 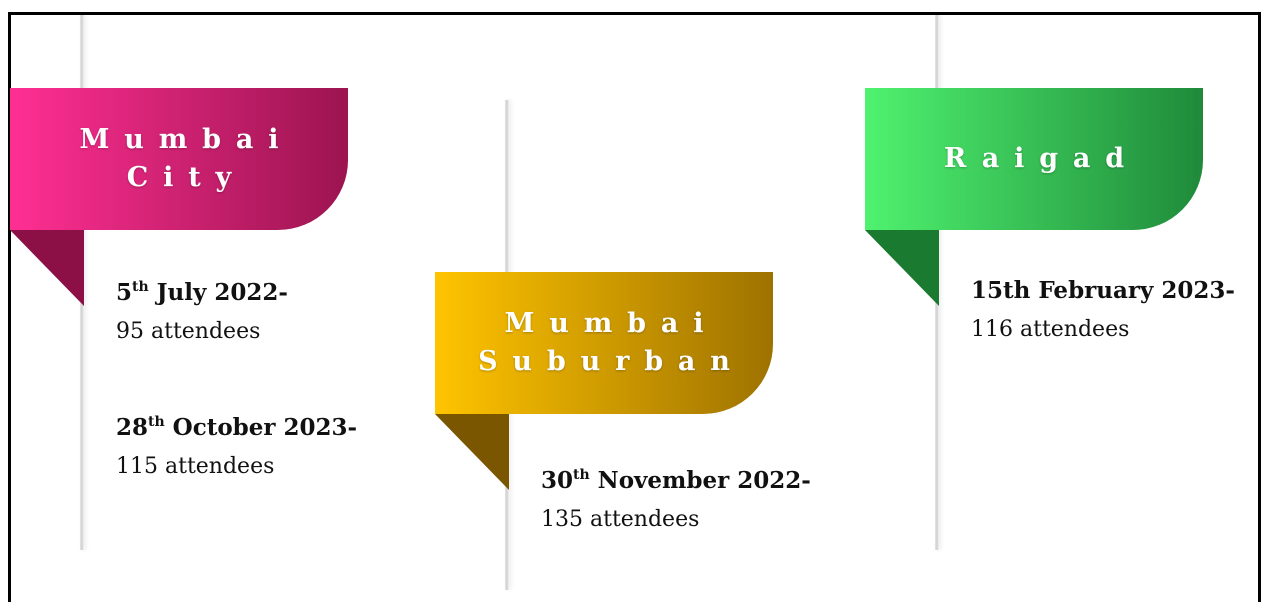 I want to click on date-day: 30, so click(x=557, y=480).